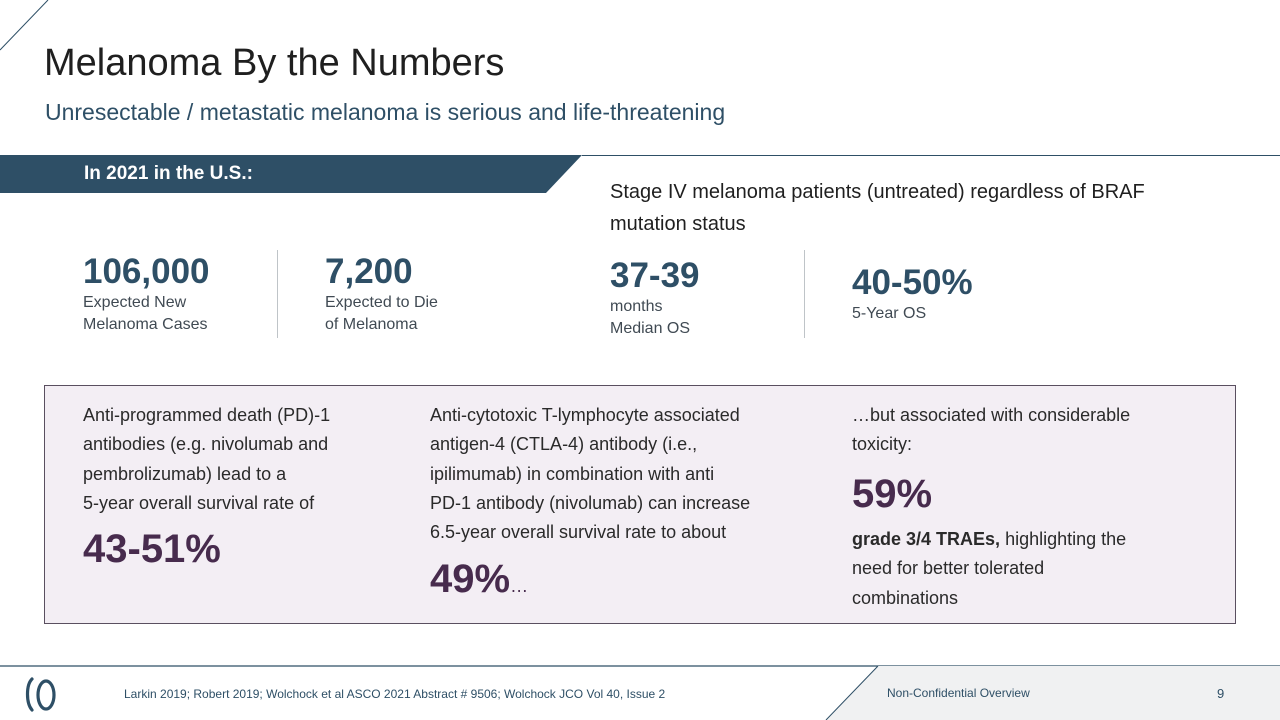 The width and height of the screenshot is (1280, 720). Describe the element at coordinates (572, 473) in the screenshot. I see `panel-text: ipilimumab) in combination with anti` at that location.